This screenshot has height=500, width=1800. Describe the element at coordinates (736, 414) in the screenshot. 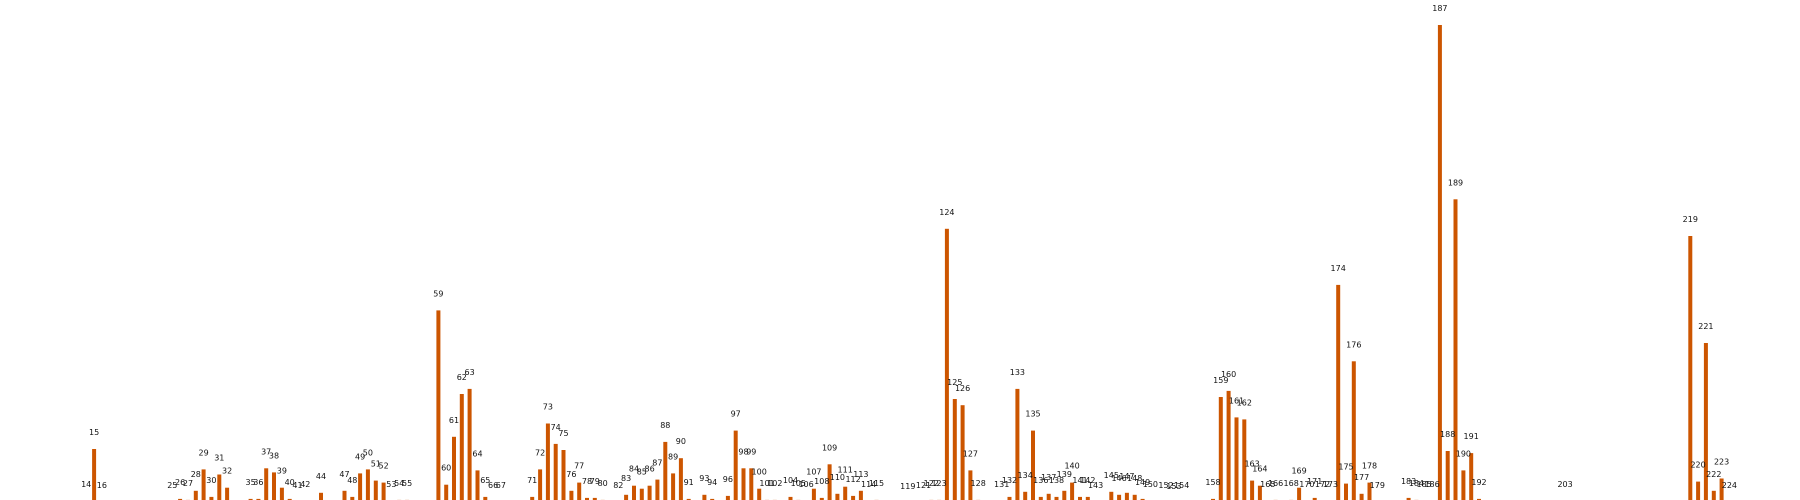

I see `data-label-97: 97` at that location.